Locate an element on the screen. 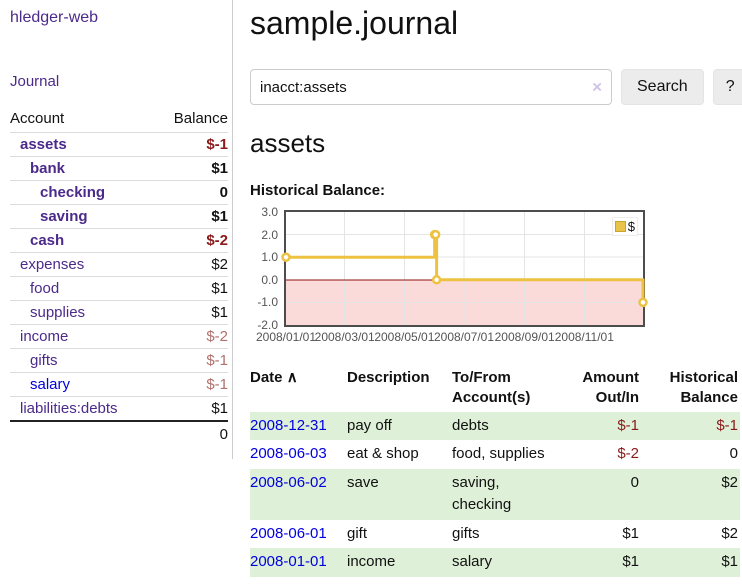 Image resolution: width=742 pixels, height=587 pixels. cell-description: income is located at coordinates (371, 562).